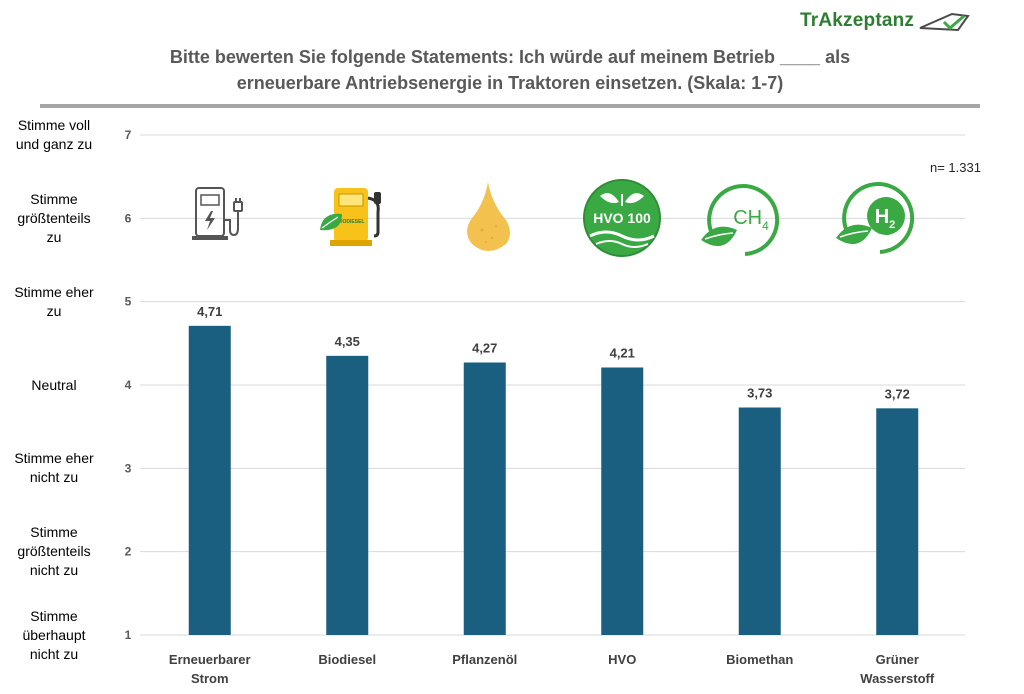 The height and width of the screenshot is (694, 1024). What do you see at coordinates (210, 659) in the screenshot?
I see `category-label-line: Erneuerbarer` at bounding box center [210, 659].